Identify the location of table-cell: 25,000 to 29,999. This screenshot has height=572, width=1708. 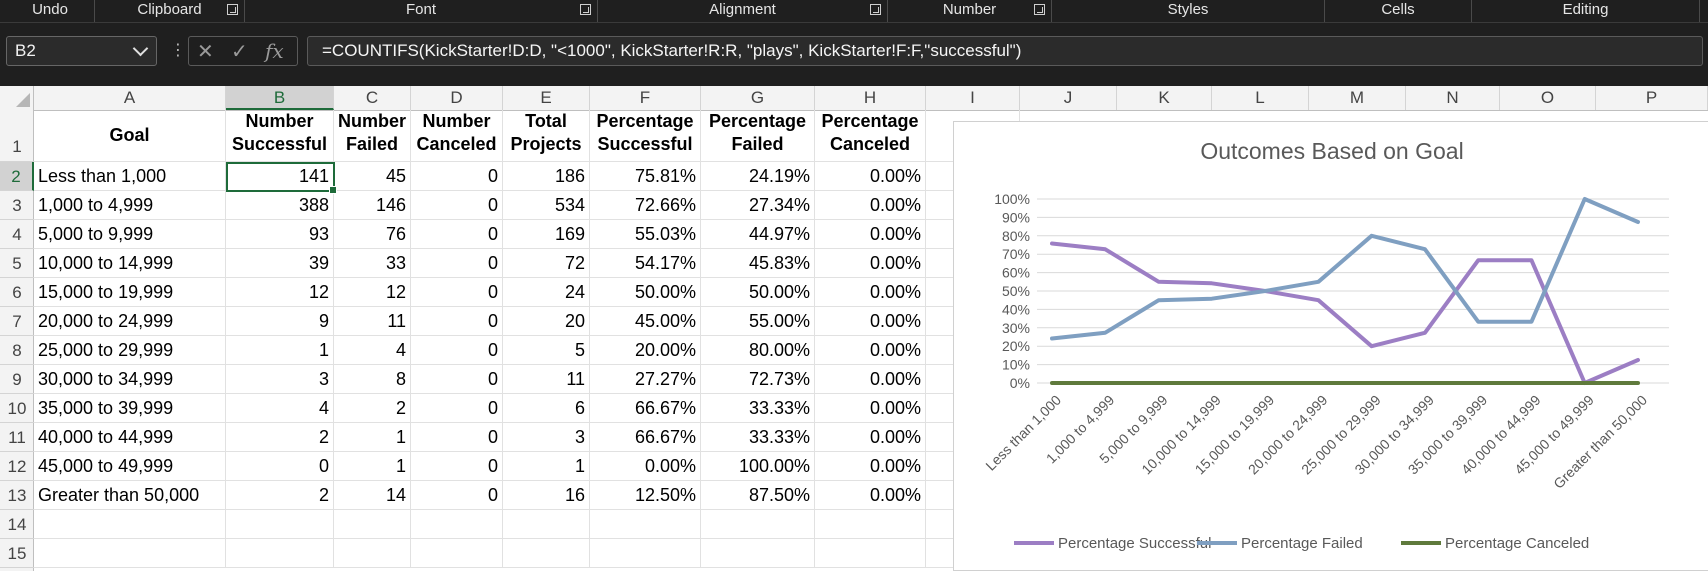
(130, 350).